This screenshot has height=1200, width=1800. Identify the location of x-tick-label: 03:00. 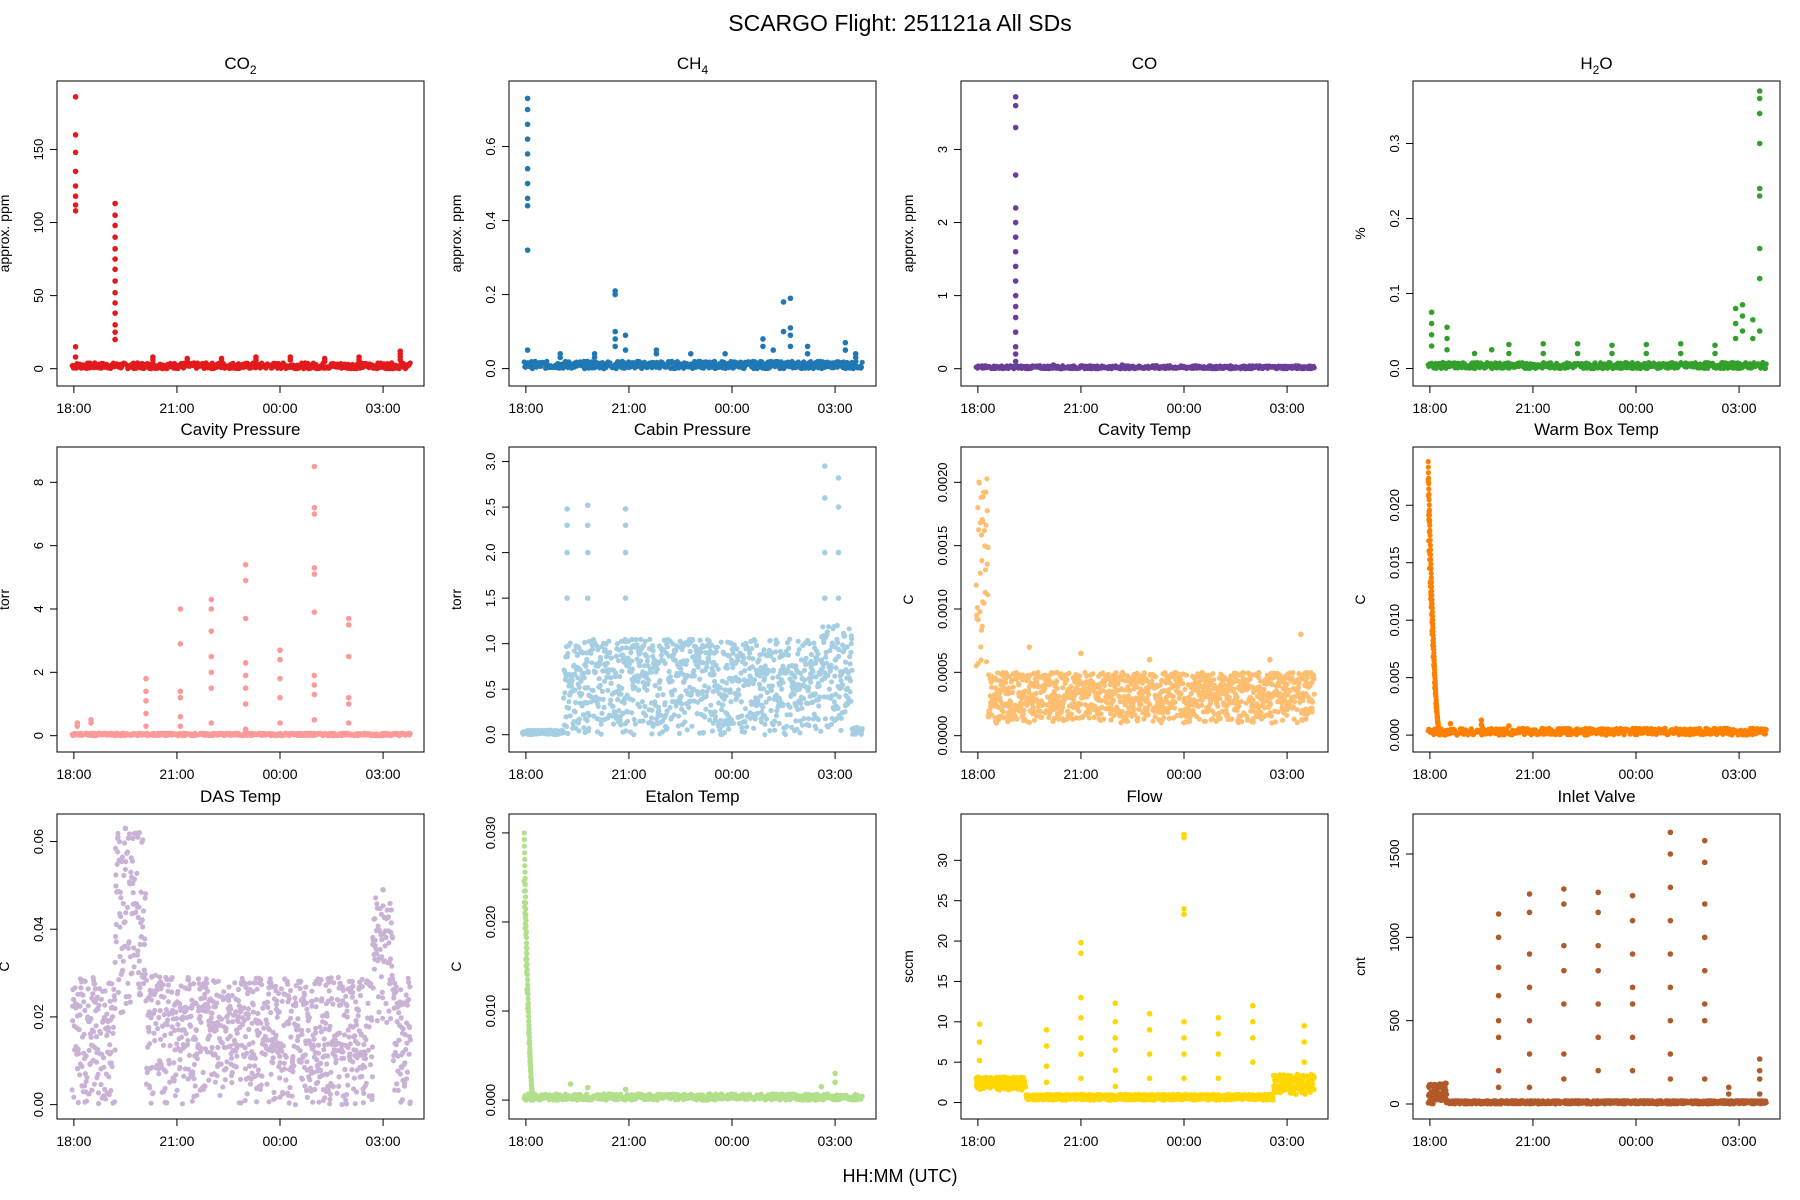
(1287, 774).